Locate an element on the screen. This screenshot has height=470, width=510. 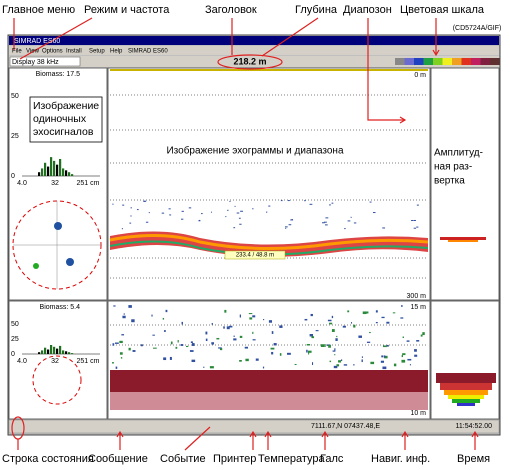
x-tick-label: 251 cm is located at coordinates (88, 361).